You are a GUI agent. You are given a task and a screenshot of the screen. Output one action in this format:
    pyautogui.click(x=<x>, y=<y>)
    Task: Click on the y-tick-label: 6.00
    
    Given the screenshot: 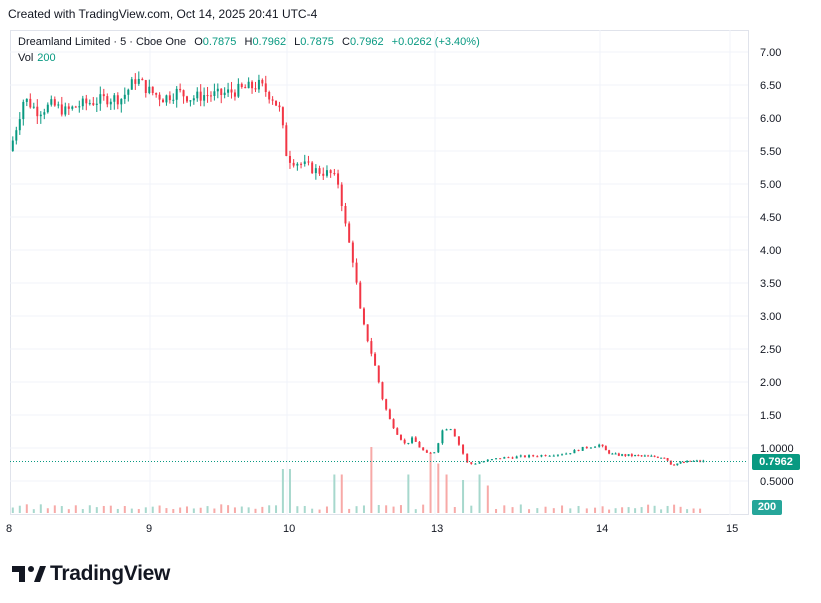 What is the action you would take?
    pyautogui.click(x=770, y=119)
    